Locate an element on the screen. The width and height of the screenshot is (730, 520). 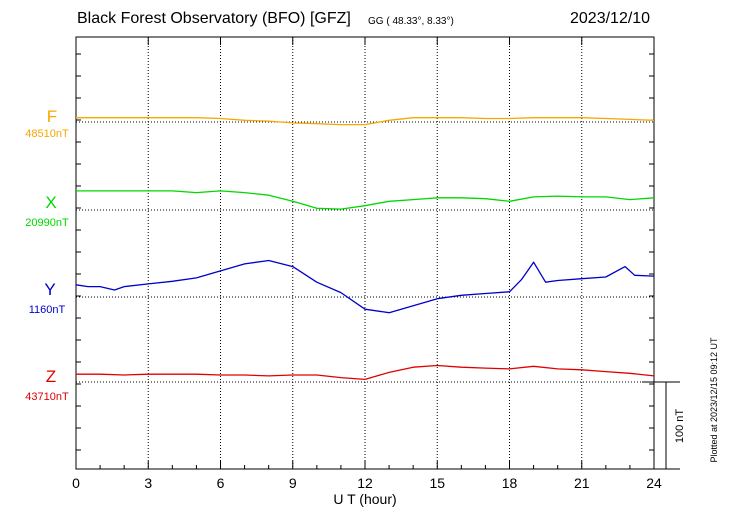
x-tick-label: 24 is located at coordinates (654, 483).